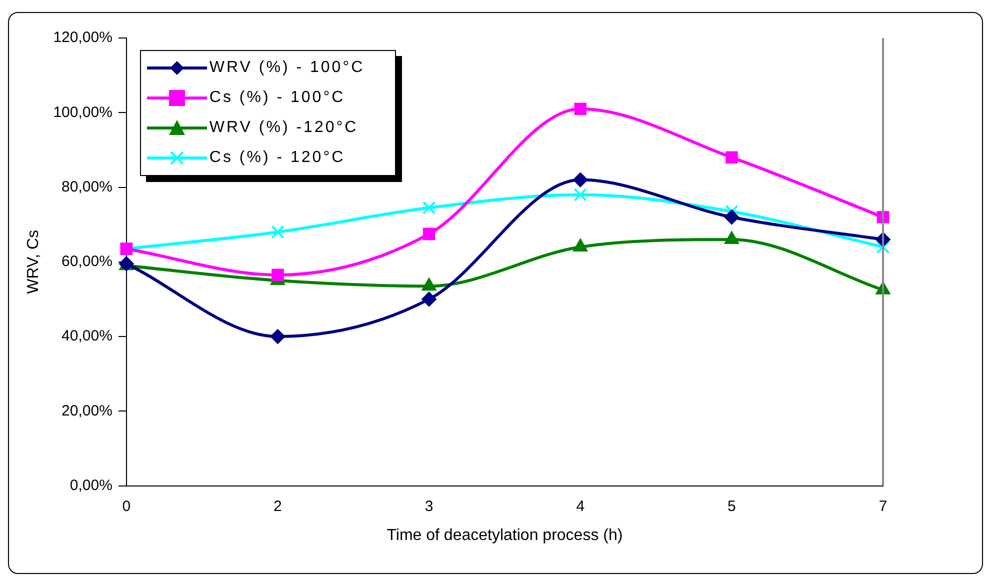  What do you see at coordinates (82, 37) in the screenshot?
I see `y-tick-label: 120,00%` at bounding box center [82, 37].